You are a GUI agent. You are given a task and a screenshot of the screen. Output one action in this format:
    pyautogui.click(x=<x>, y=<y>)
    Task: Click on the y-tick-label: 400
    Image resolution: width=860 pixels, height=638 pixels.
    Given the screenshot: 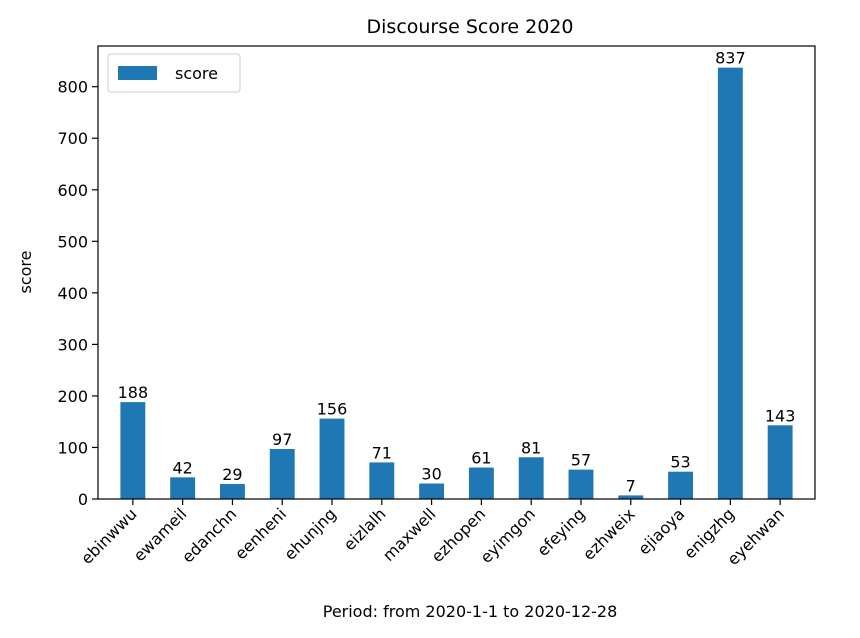 What is the action you would take?
    pyautogui.click(x=72, y=293)
    